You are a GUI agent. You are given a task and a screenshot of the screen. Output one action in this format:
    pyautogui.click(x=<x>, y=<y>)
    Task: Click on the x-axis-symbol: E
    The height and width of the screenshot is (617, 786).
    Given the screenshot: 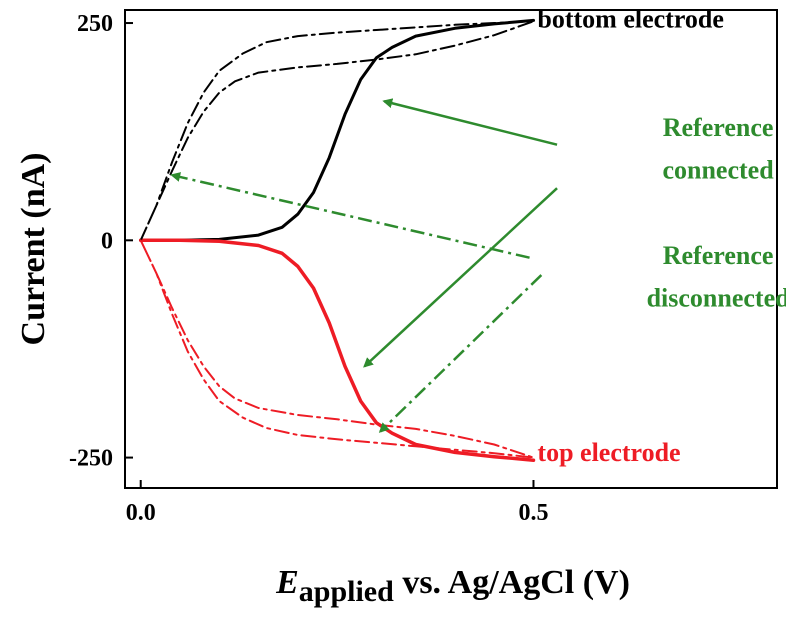 What is the action you would take?
    pyautogui.click(x=287, y=582)
    